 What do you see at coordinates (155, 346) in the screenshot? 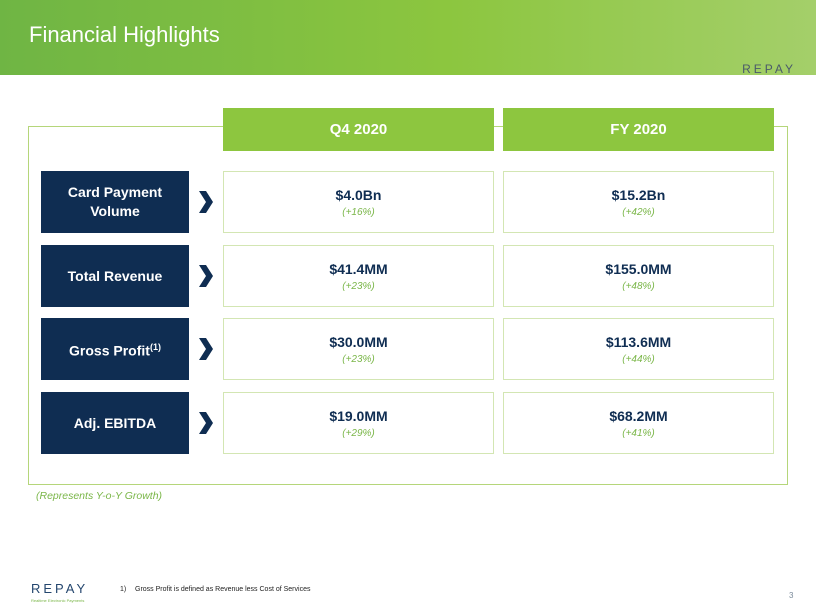
I see `footnote-mark: (1)` at bounding box center [155, 346].